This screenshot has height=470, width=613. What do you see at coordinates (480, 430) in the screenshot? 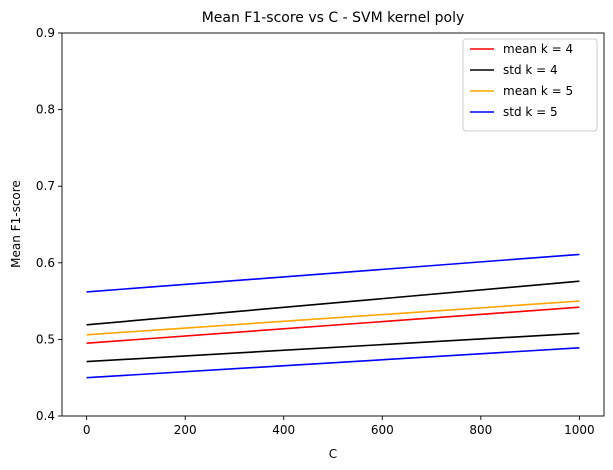
I see `x-tick-label: 800` at bounding box center [480, 430].